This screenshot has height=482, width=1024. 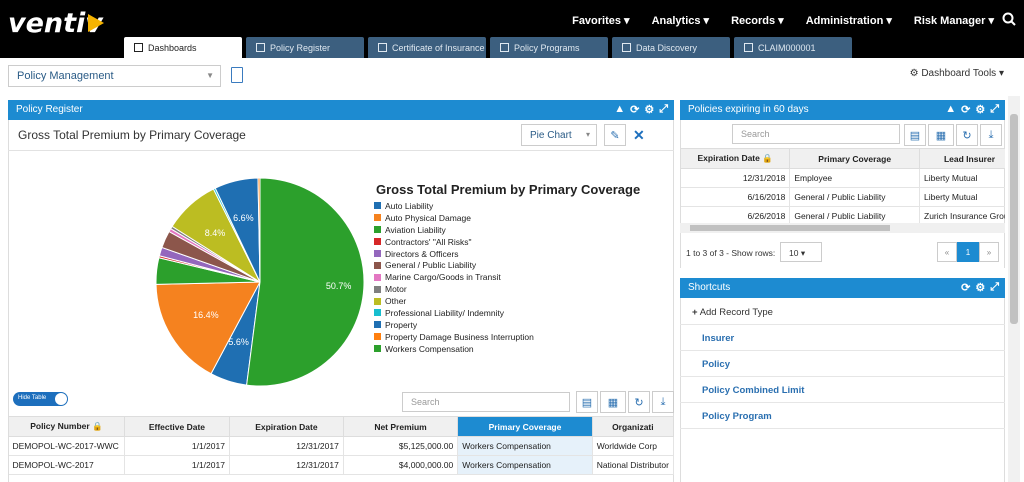 What do you see at coordinates (680, 21) in the screenshot?
I see `menu-analytics: Analytics ▾` at bounding box center [680, 21].